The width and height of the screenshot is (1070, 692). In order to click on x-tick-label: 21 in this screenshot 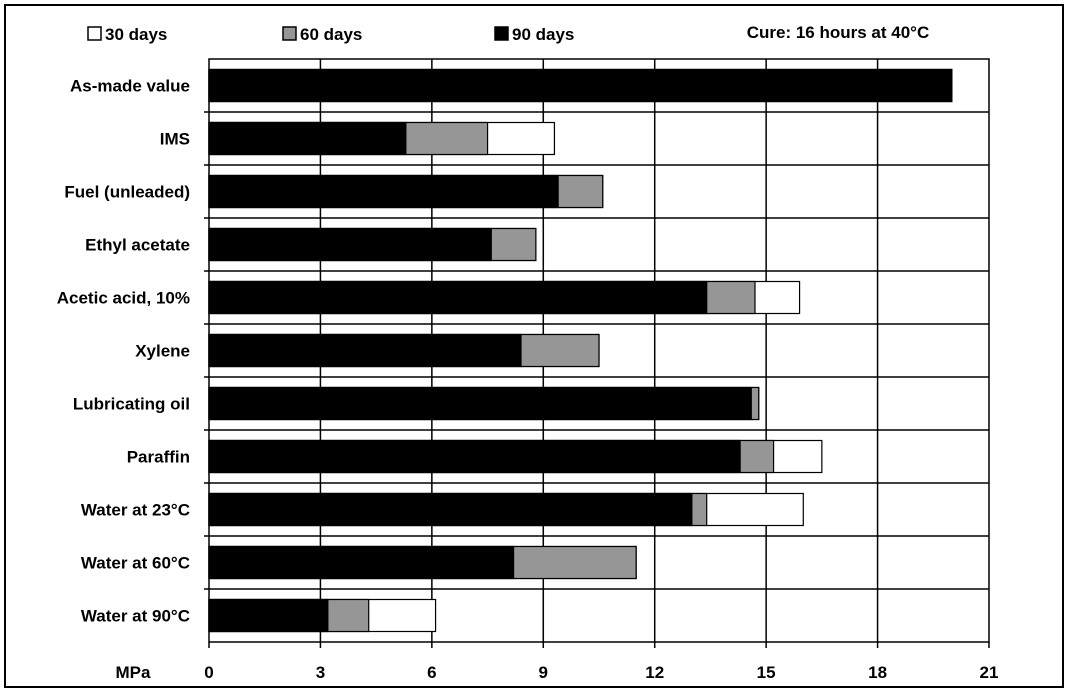, I will do `click(989, 672)`.